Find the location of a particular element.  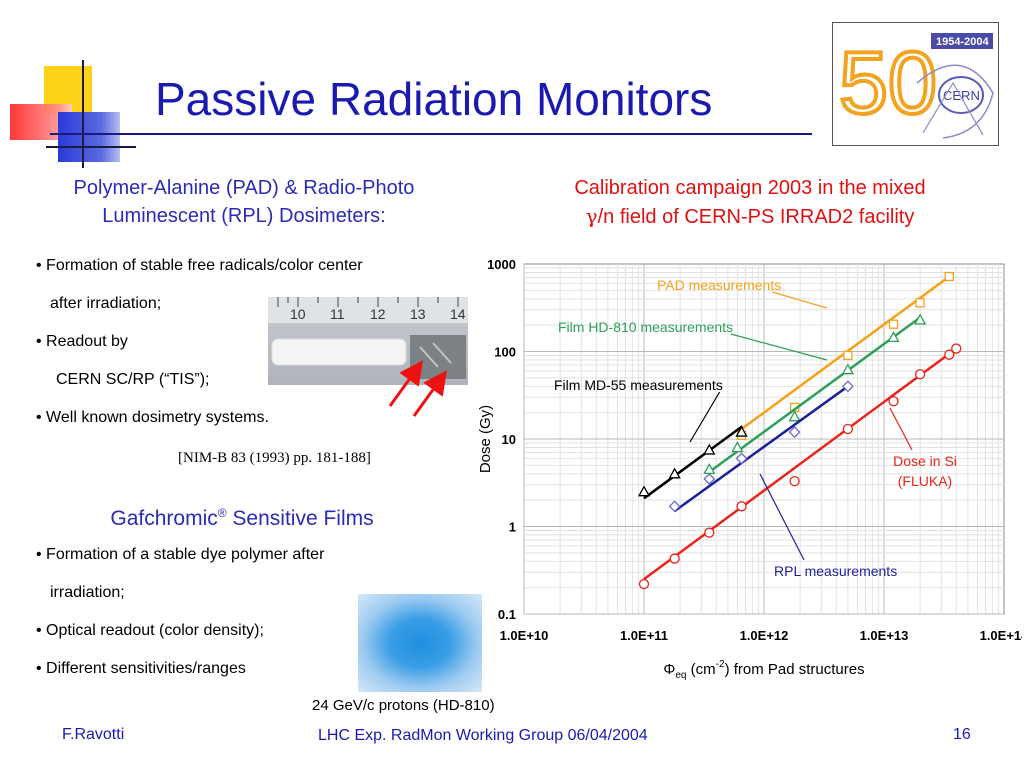

ruler-mark-12: 12 is located at coordinates (378, 314).